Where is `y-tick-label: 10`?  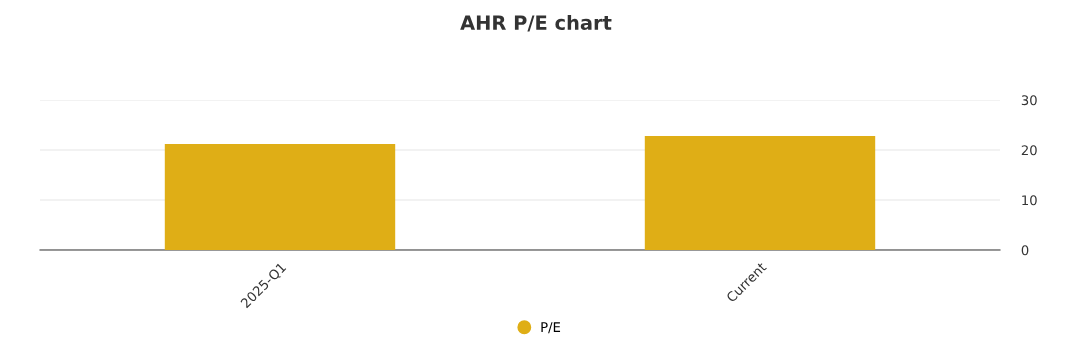 y-tick-label: 10 is located at coordinates (1029, 200).